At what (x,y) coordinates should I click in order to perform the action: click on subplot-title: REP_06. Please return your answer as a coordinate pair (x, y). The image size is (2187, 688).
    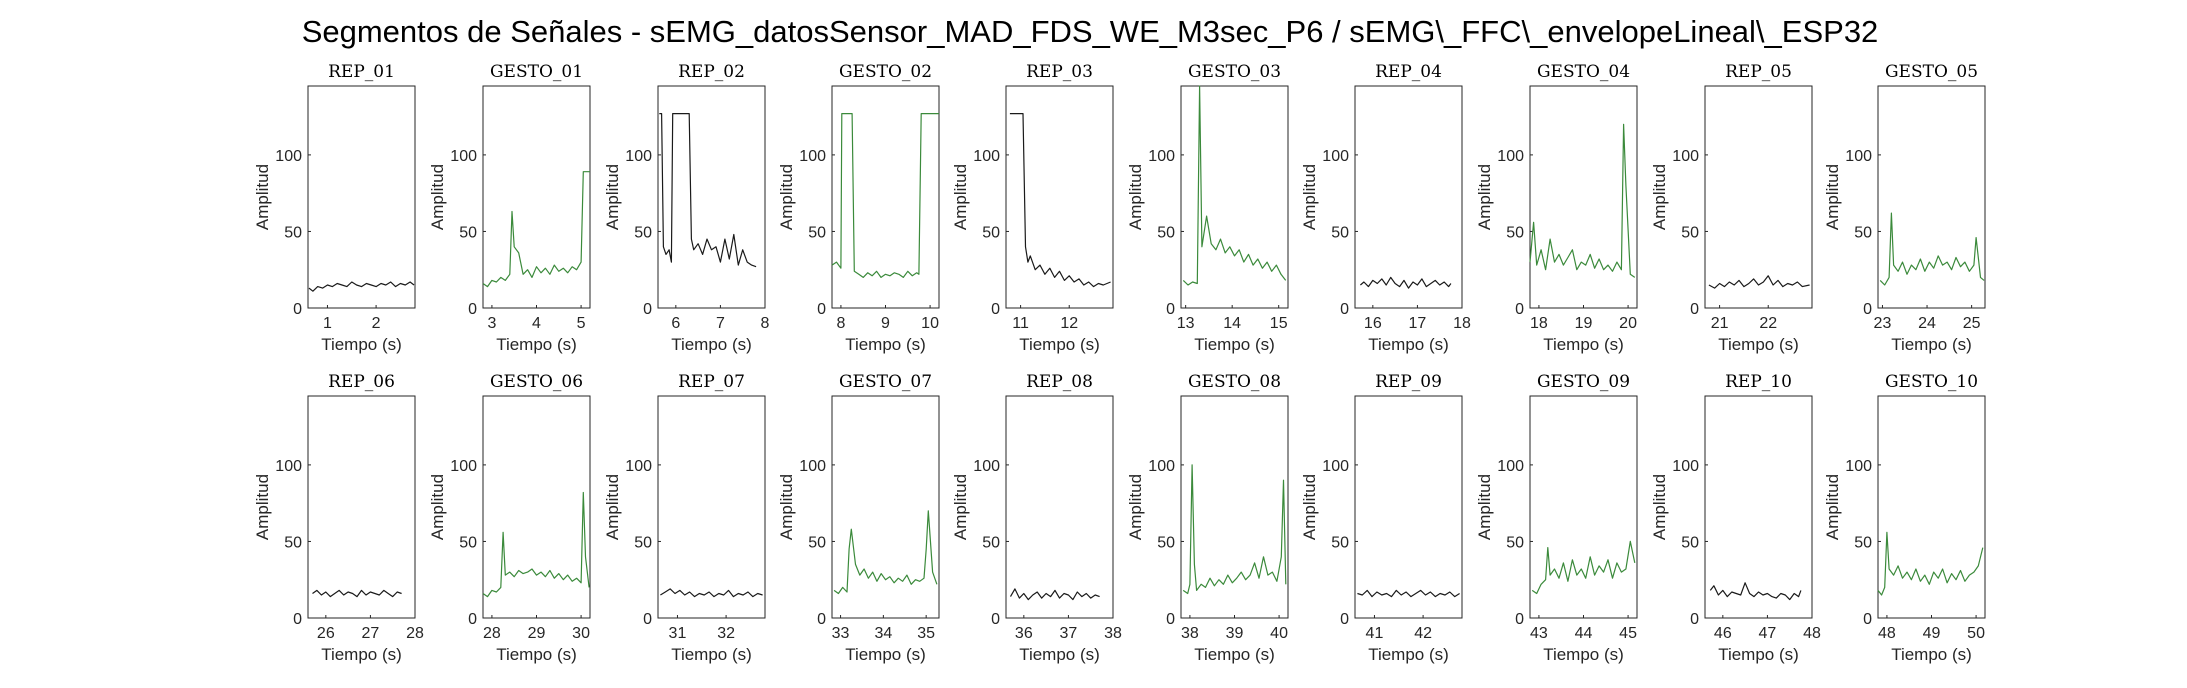
    Looking at the image, I should click on (361, 382).